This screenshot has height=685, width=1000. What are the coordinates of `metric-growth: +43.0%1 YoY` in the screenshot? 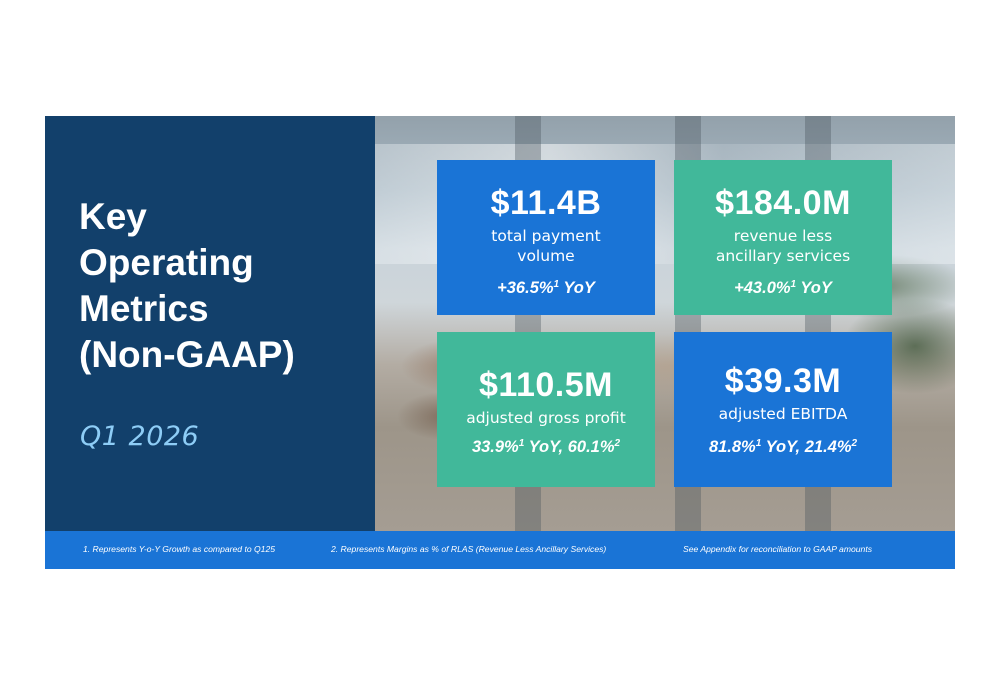 It's located at (783, 288).